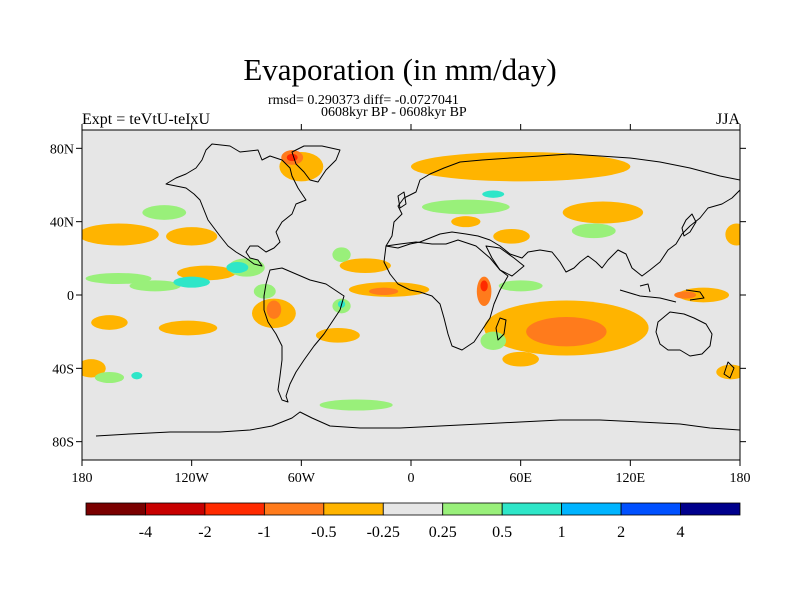 Image resolution: width=800 pixels, height=600 pixels. What do you see at coordinates (417, 424) in the screenshot?
I see `coastline-antarctica` at bounding box center [417, 424].